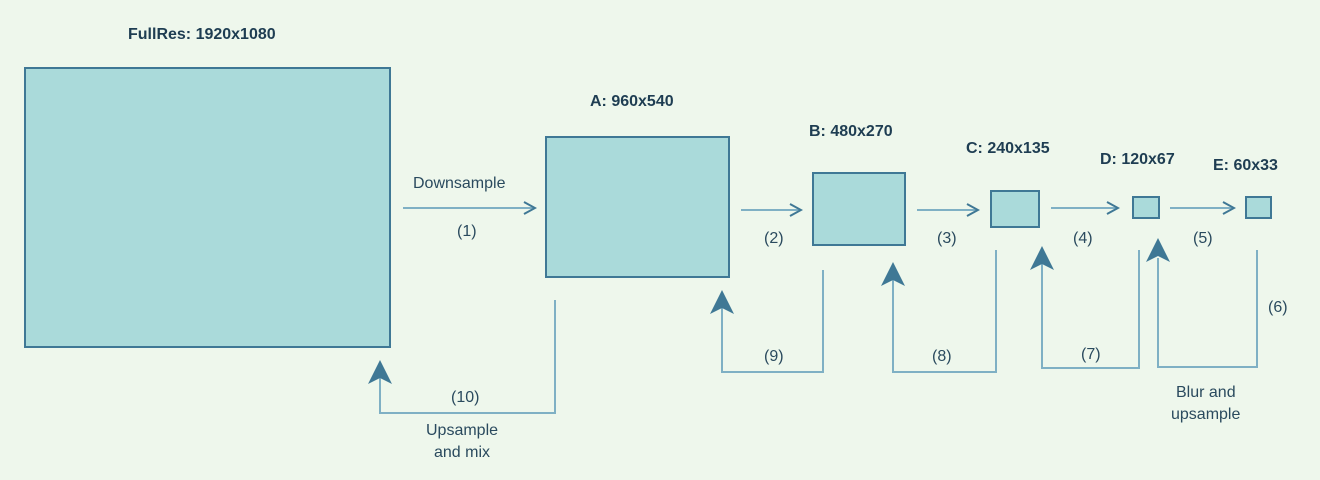  What do you see at coordinates (1258, 207) in the screenshot?
I see `e-box` at bounding box center [1258, 207].